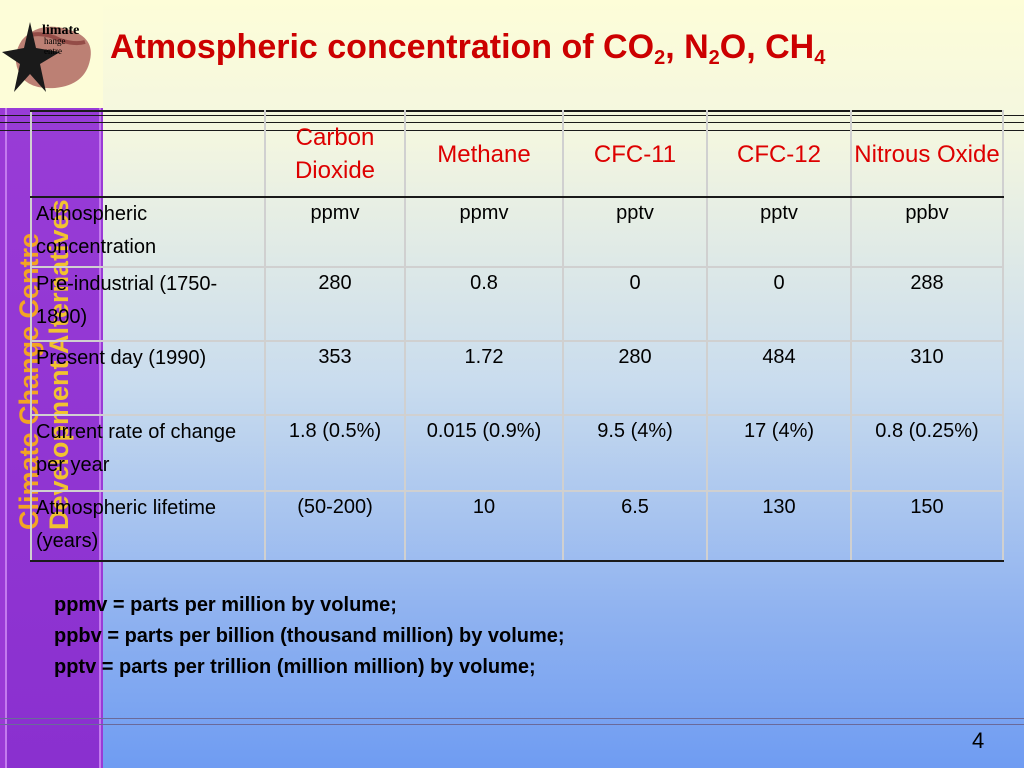 Image resolution: width=1024 pixels, height=768 pixels. I want to click on table-cell: 1.72, so click(484, 378).